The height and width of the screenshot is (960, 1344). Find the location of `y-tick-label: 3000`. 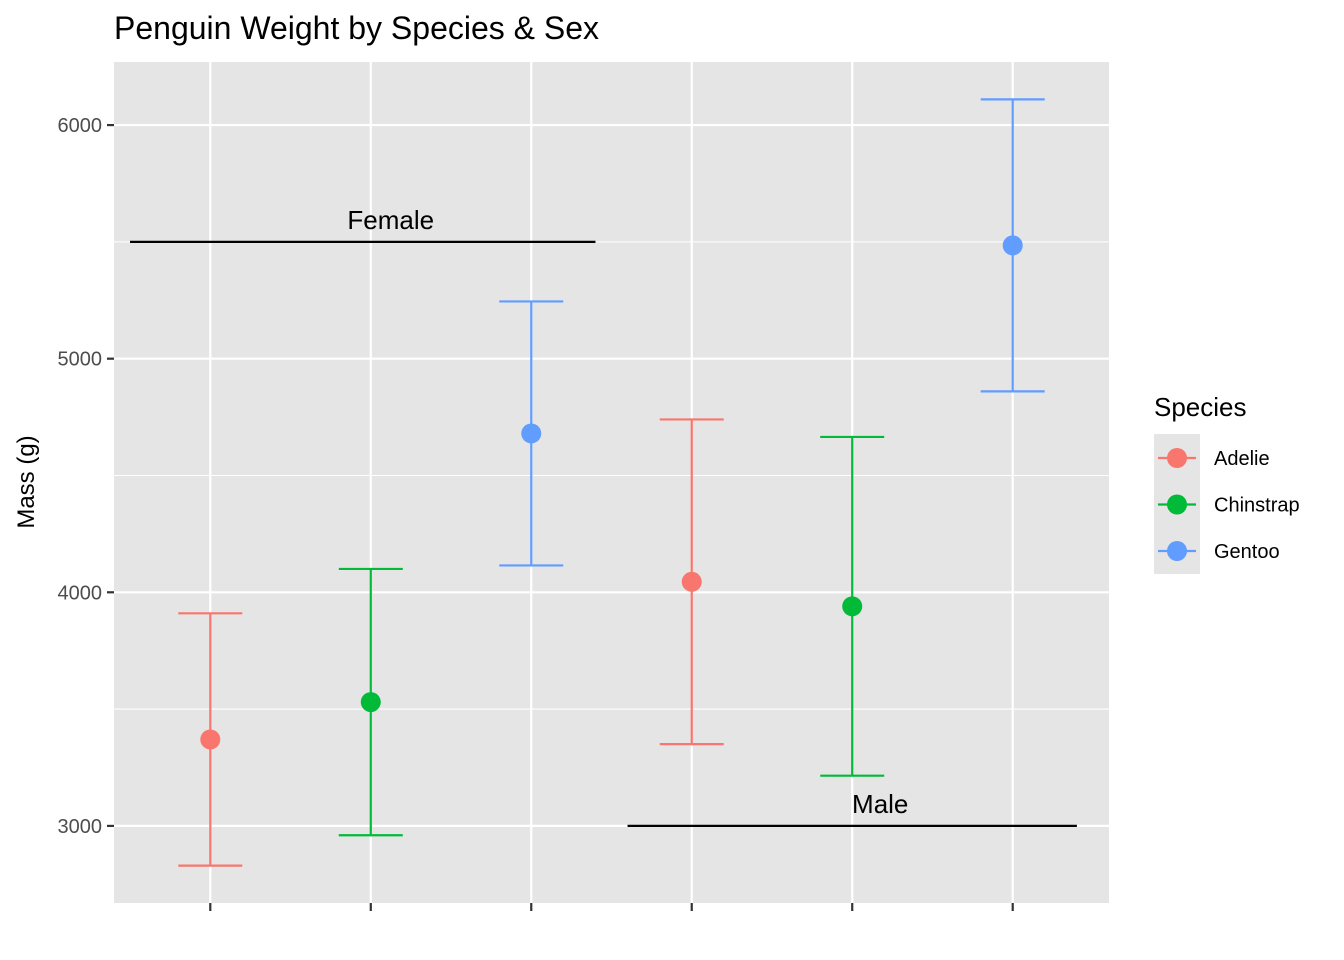

y-tick-label: 3000 is located at coordinates (80, 827).